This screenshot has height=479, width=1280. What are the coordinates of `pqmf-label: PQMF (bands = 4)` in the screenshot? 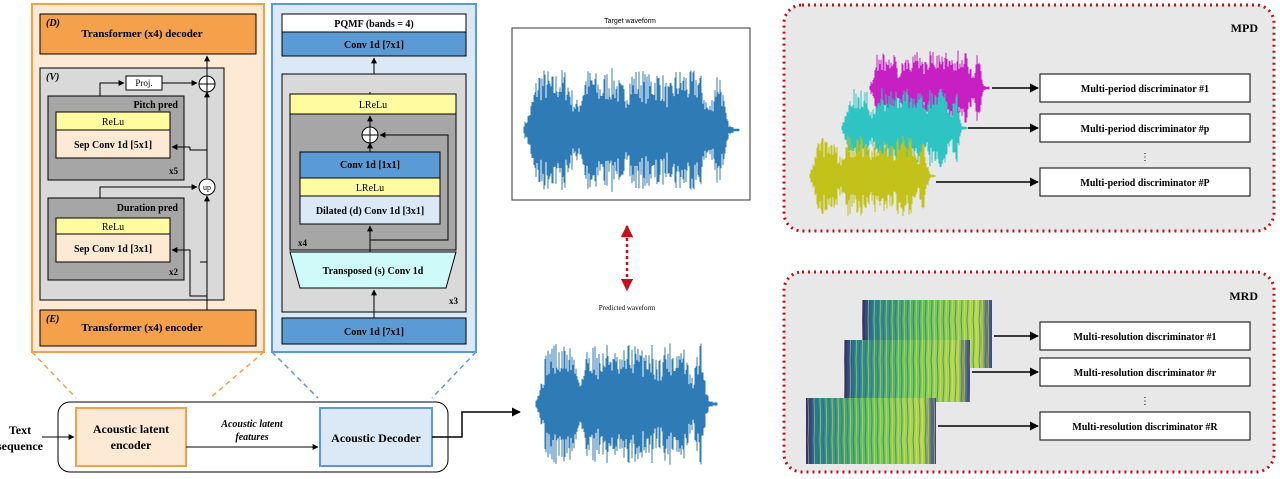 It's located at (374, 24).